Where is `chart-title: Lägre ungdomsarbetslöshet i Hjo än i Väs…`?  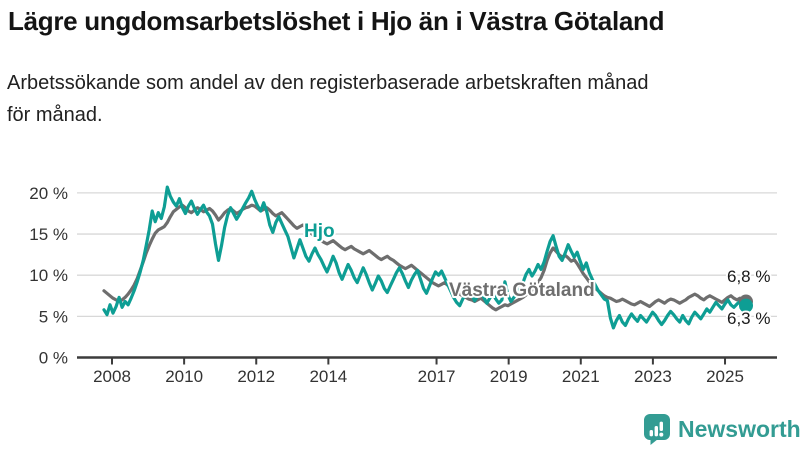
chart-title: Lägre ungdomsarbetslöshet i Hjo än i Väs… is located at coordinates (336, 21).